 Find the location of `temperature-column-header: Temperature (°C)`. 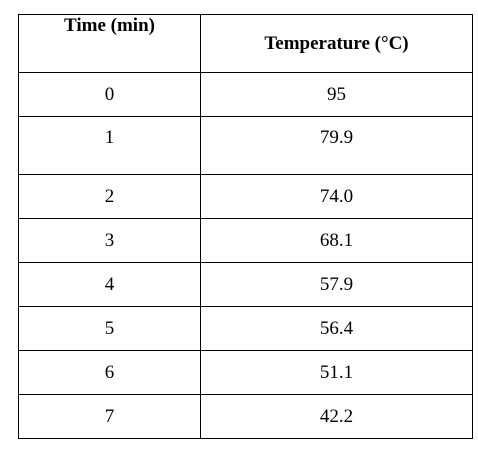

temperature-column-header: Temperature (°C) is located at coordinates (336, 43).